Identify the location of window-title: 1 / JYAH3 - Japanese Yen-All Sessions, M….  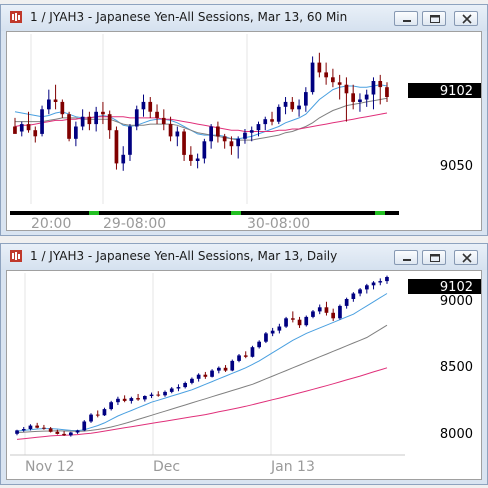
(184, 256).